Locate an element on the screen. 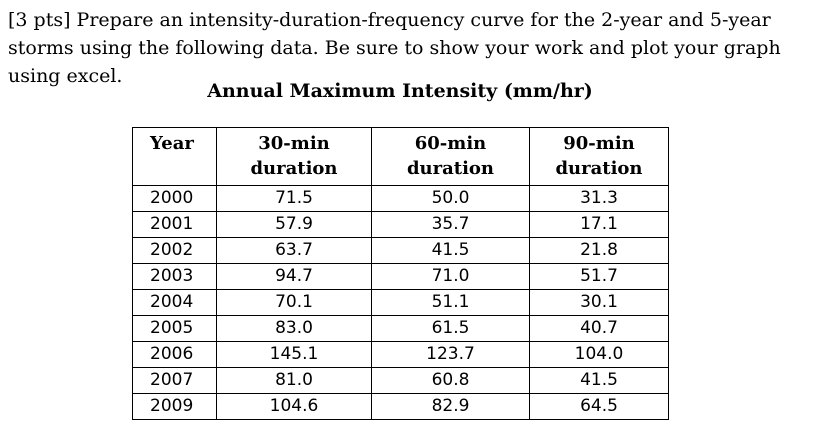 The image size is (836, 438). cell-90-min: 31.3 is located at coordinates (599, 198).